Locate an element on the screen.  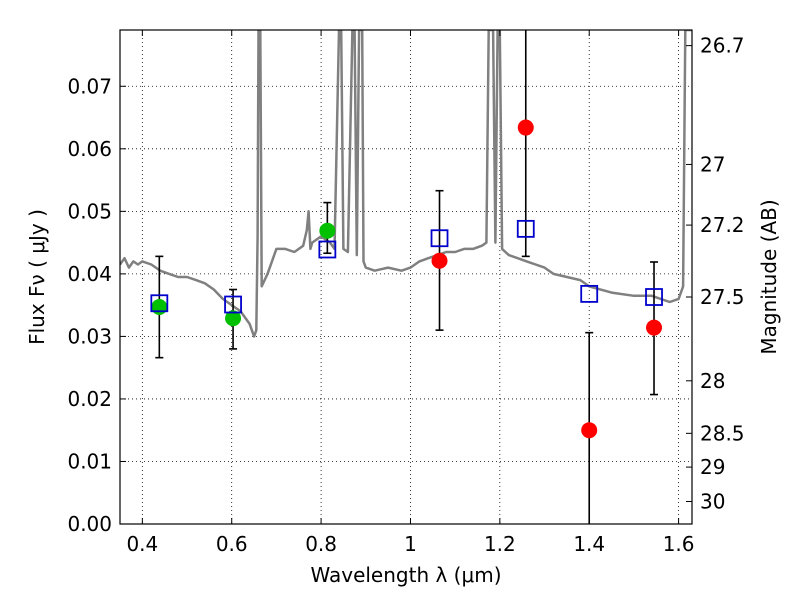
mag-tick-label: 28.5 is located at coordinates (722, 433).